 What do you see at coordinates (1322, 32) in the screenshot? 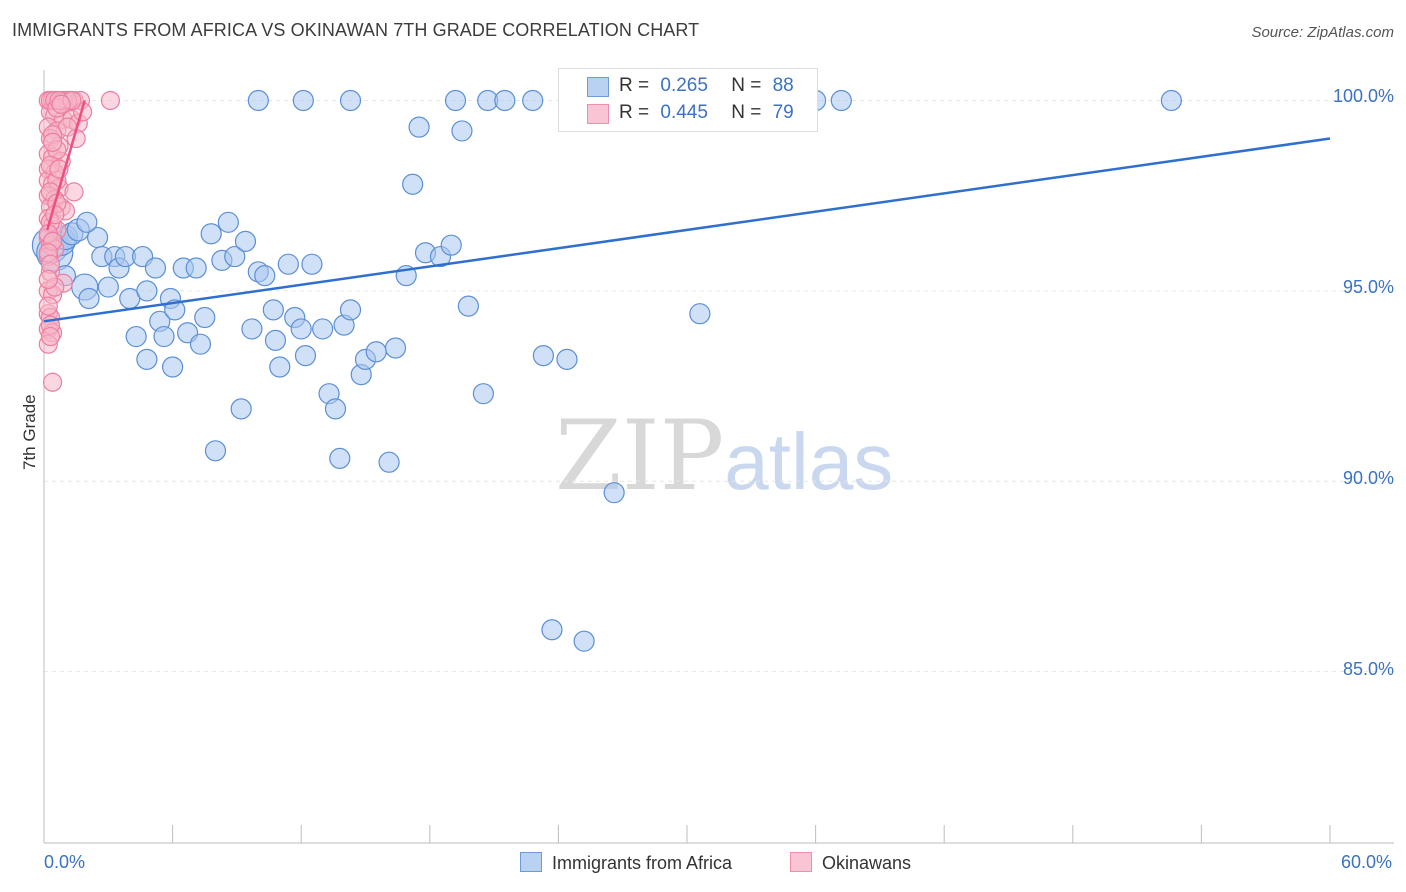
I see `source-label: Source: ZipAtlas.com` at bounding box center [1322, 32].